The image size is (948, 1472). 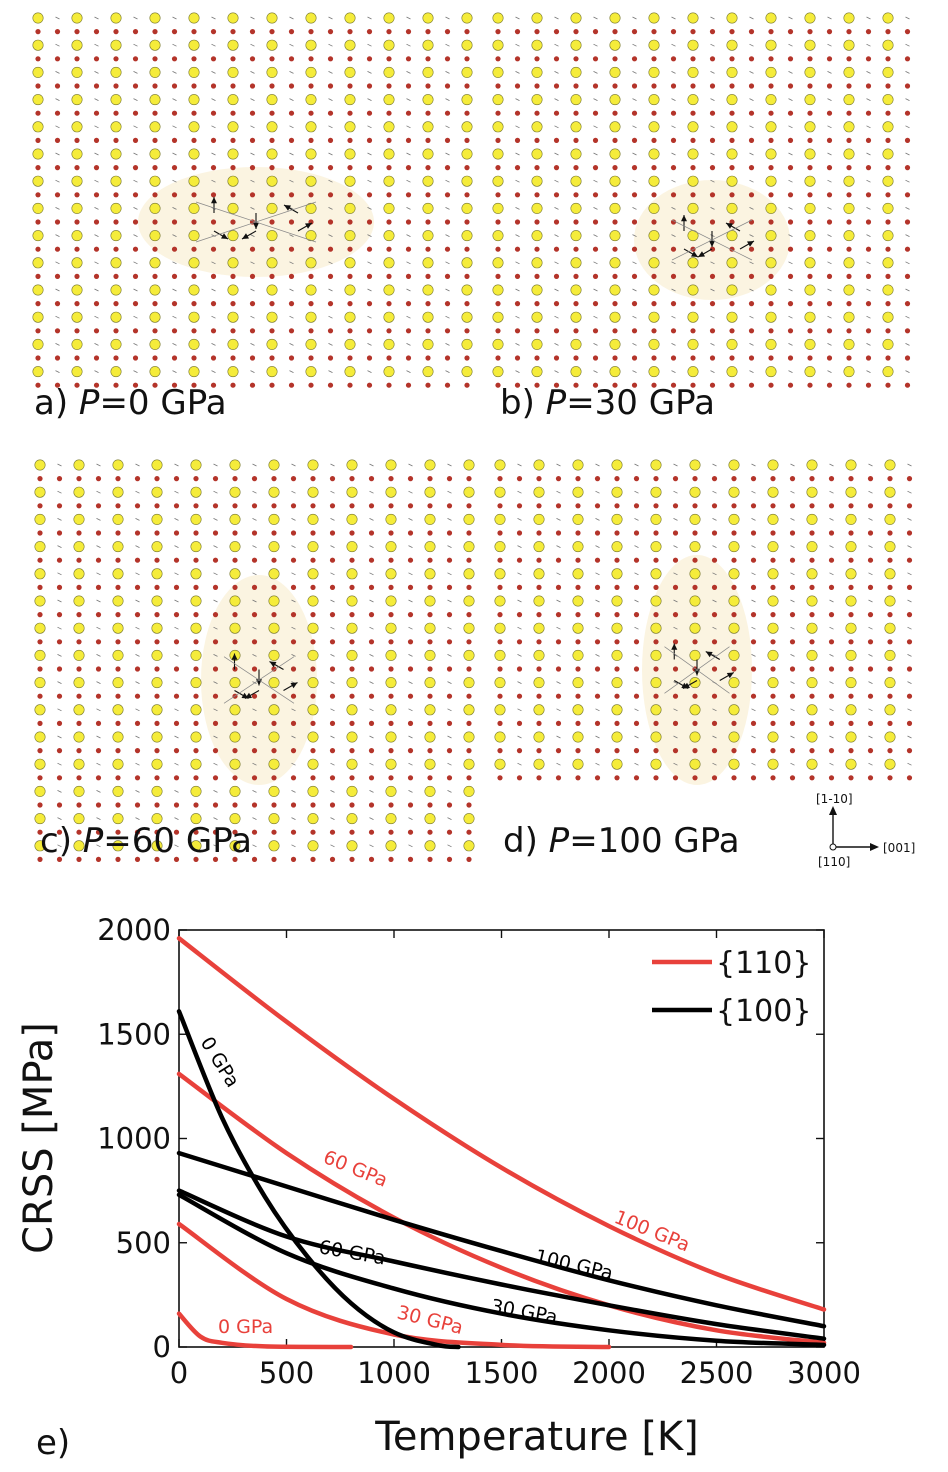 I want to click on origin-marker, so click(x=833, y=847).